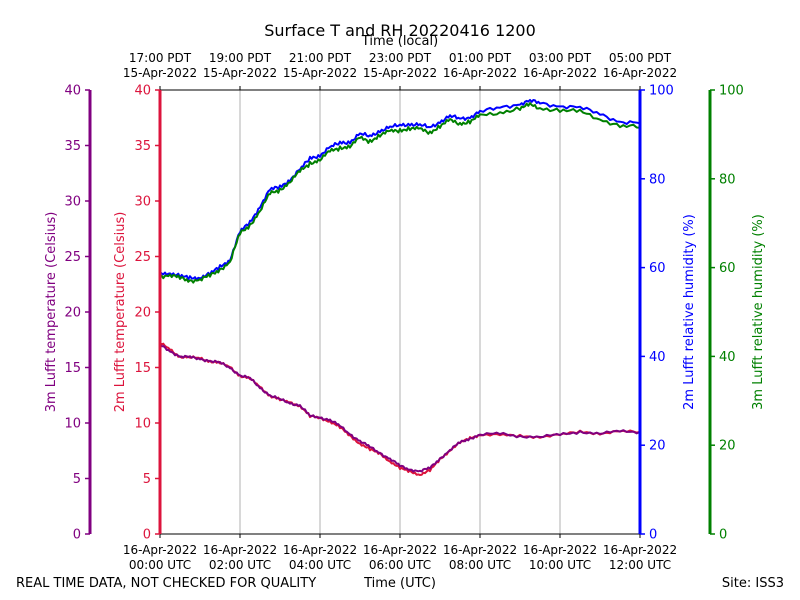 This screenshot has width=800, height=600. I want to click on x-tick-label-top-time: 17:00 PDT, so click(160, 58).